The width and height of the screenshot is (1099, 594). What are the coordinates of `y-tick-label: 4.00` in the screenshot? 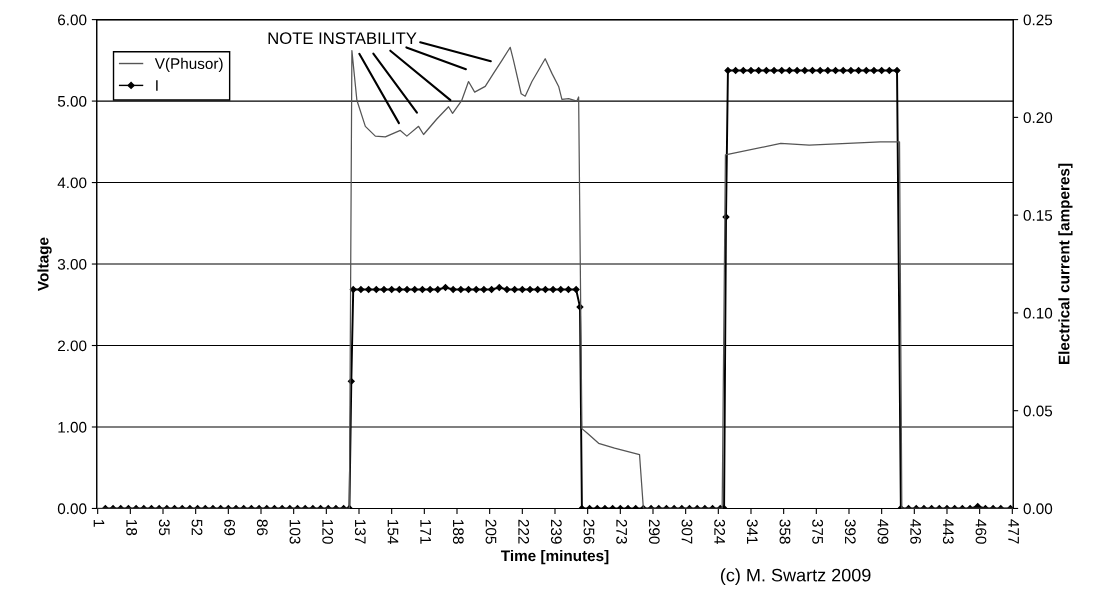 It's located at (72, 183).